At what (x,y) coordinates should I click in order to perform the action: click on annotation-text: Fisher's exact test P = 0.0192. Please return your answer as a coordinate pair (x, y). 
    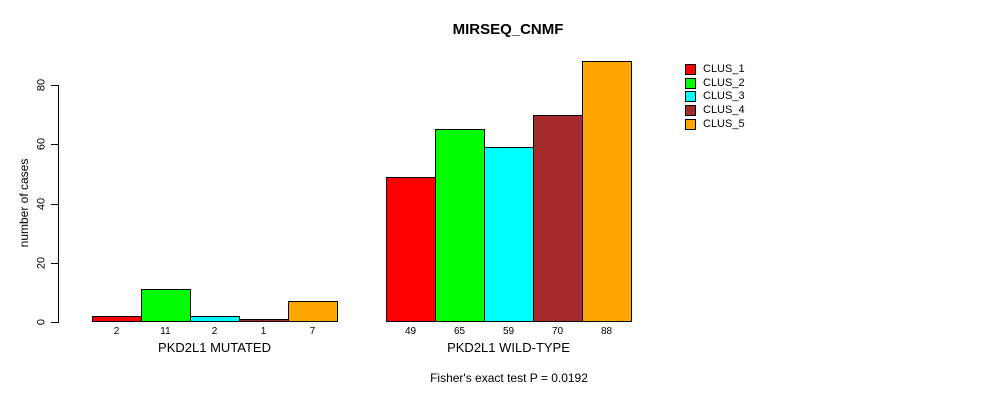
    Looking at the image, I should click on (509, 378).